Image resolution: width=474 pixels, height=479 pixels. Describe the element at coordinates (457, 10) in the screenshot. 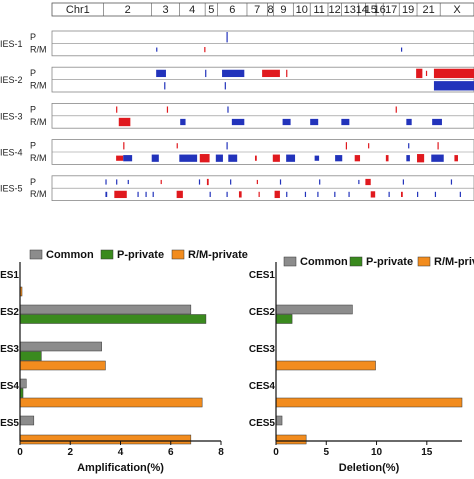

I see `chromosome-label: X` at that location.